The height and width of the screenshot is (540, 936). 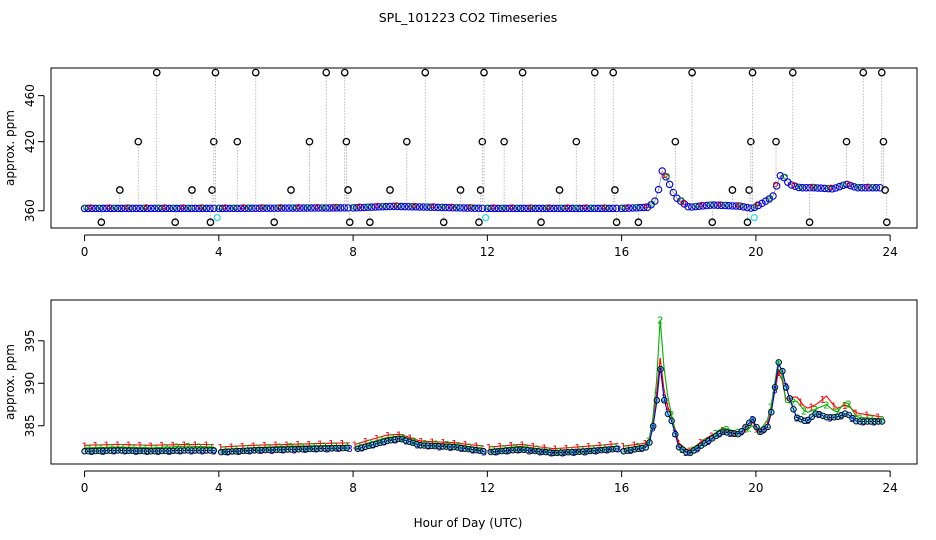 I want to click on y-tick-label: 460, so click(x=30, y=95).